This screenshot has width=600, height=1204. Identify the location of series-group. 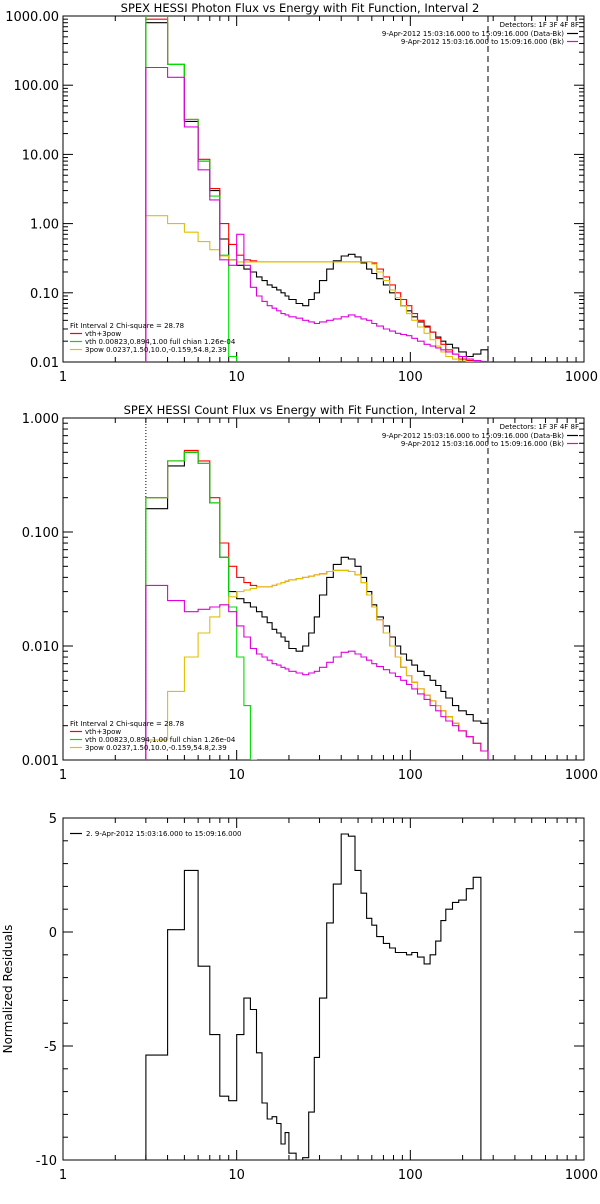
(317, 604).